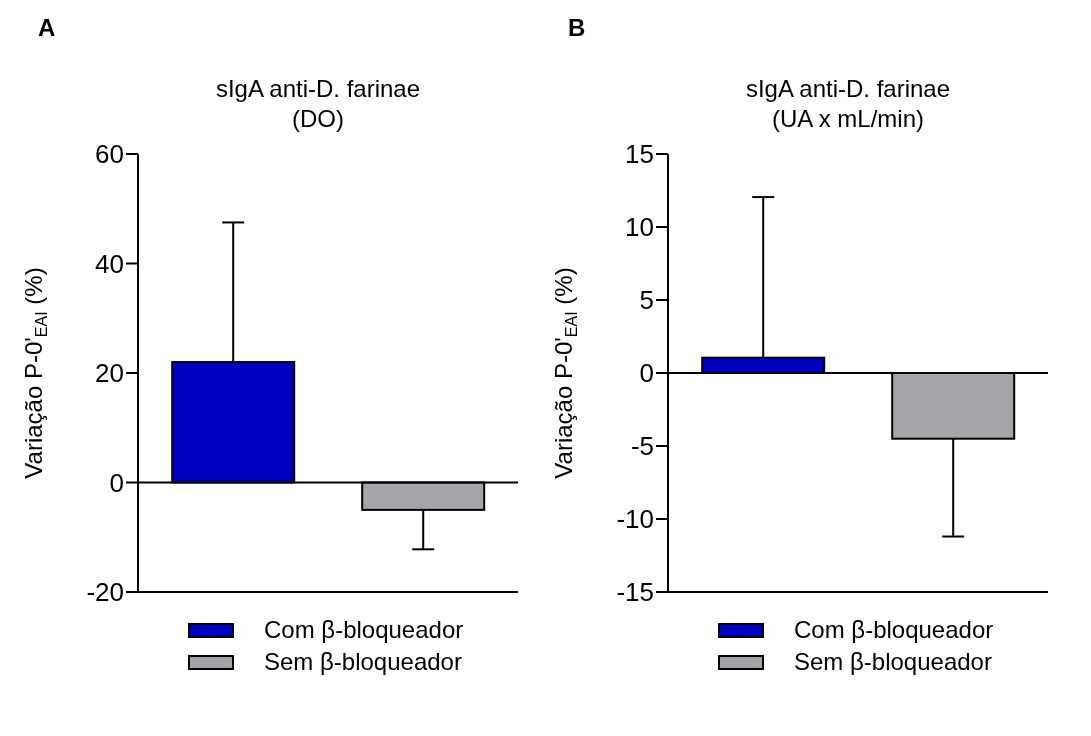  I want to click on chart-subtitle: (DO), so click(318, 119).